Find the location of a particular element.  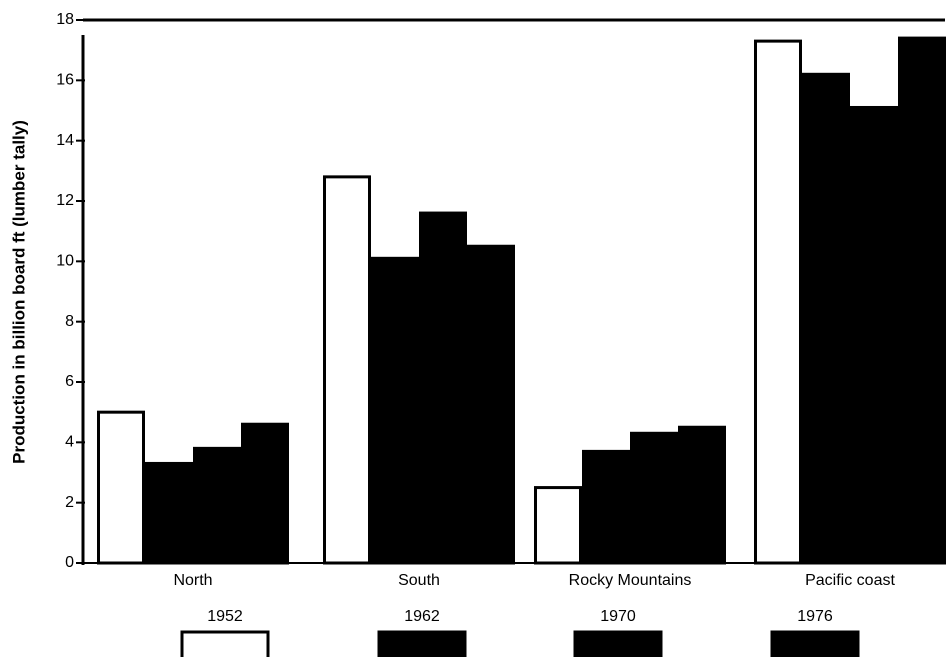

x-tick-label: Pacific coast is located at coordinates (850, 580).